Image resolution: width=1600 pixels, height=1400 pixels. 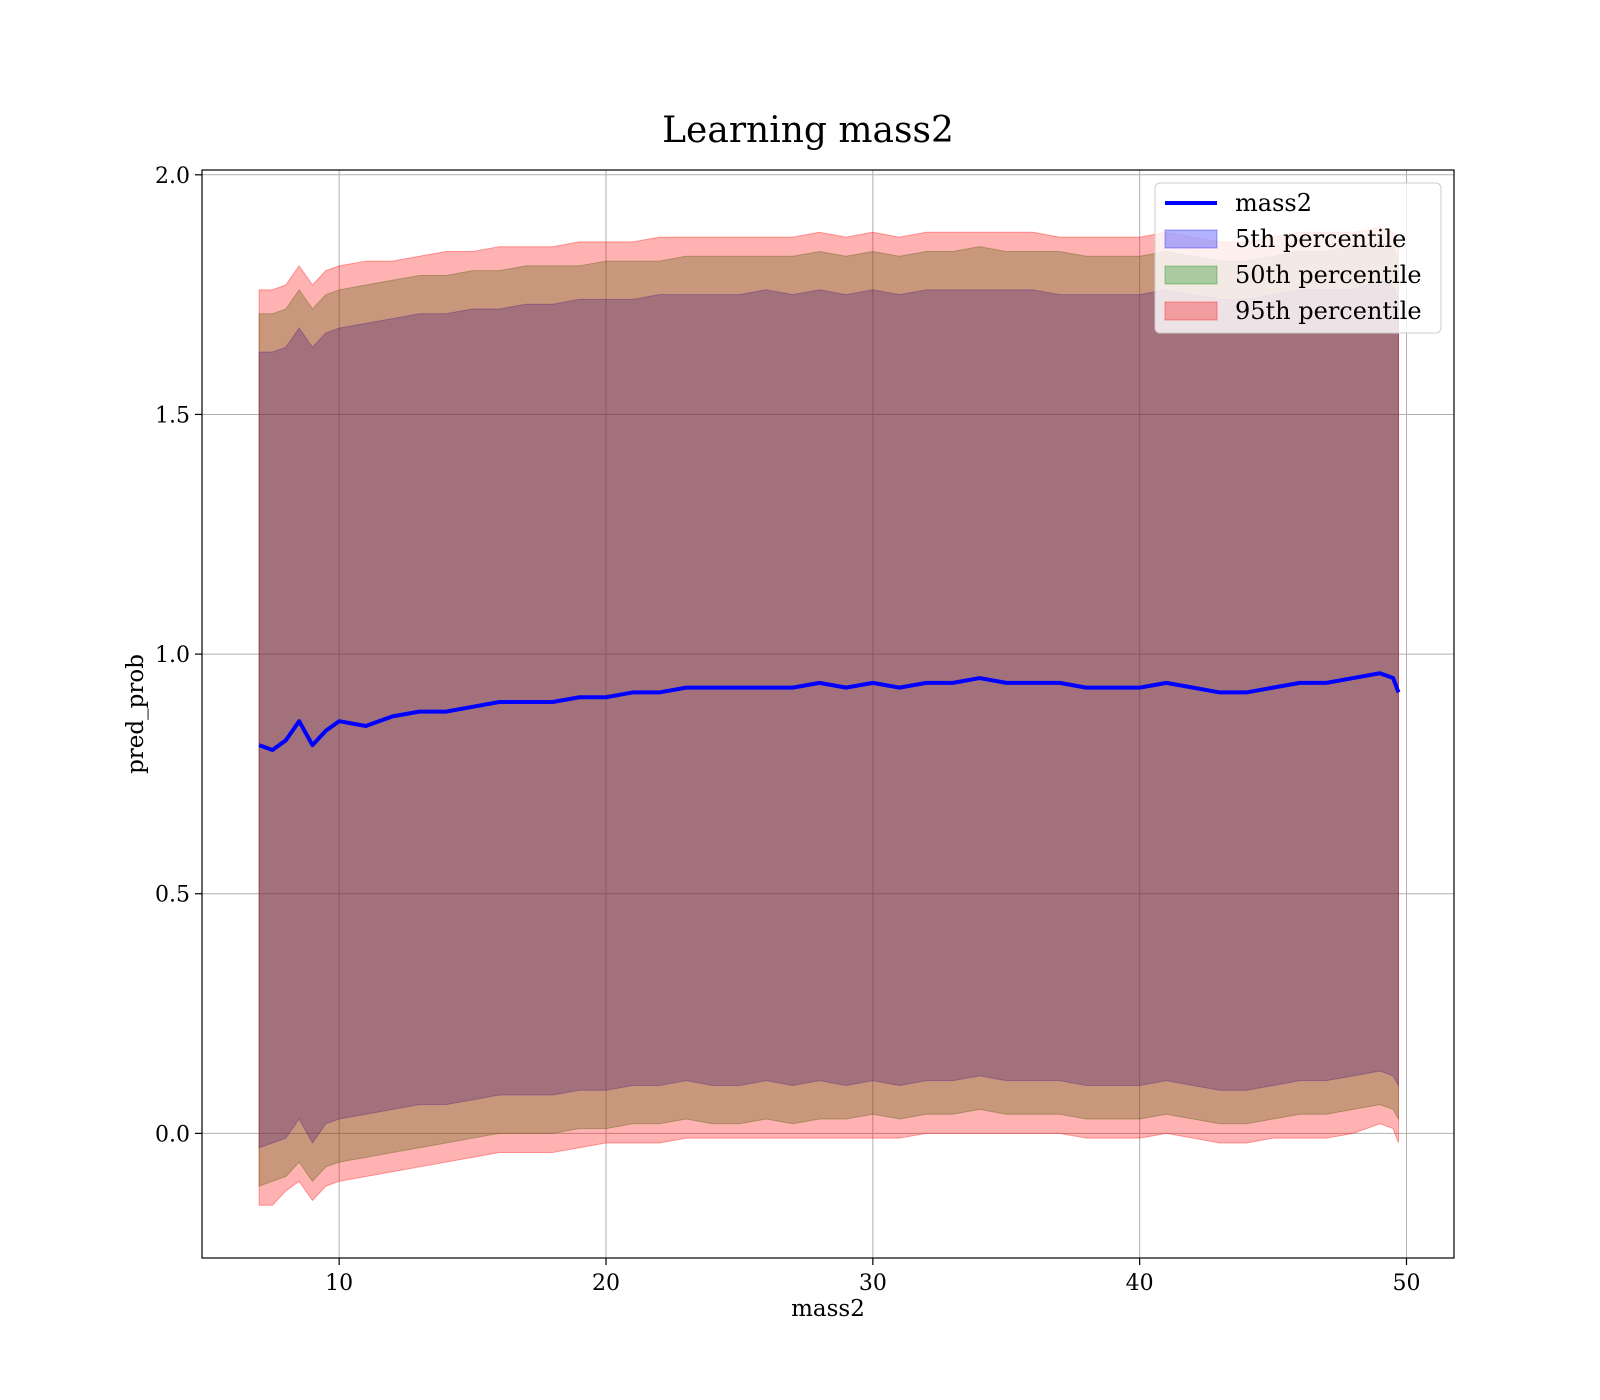 What do you see at coordinates (1328, 275) in the screenshot?
I see `legend-label: 50th percentile` at bounding box center [1328, 275].